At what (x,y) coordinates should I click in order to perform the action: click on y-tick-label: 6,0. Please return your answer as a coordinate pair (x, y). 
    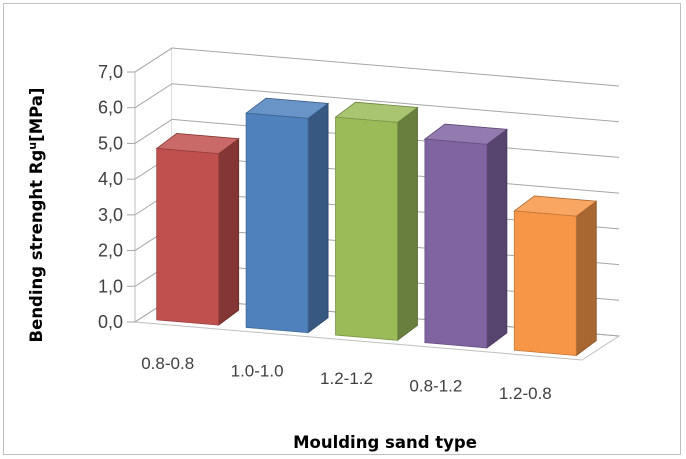
    Looking at the image, I should click on (110, 108).